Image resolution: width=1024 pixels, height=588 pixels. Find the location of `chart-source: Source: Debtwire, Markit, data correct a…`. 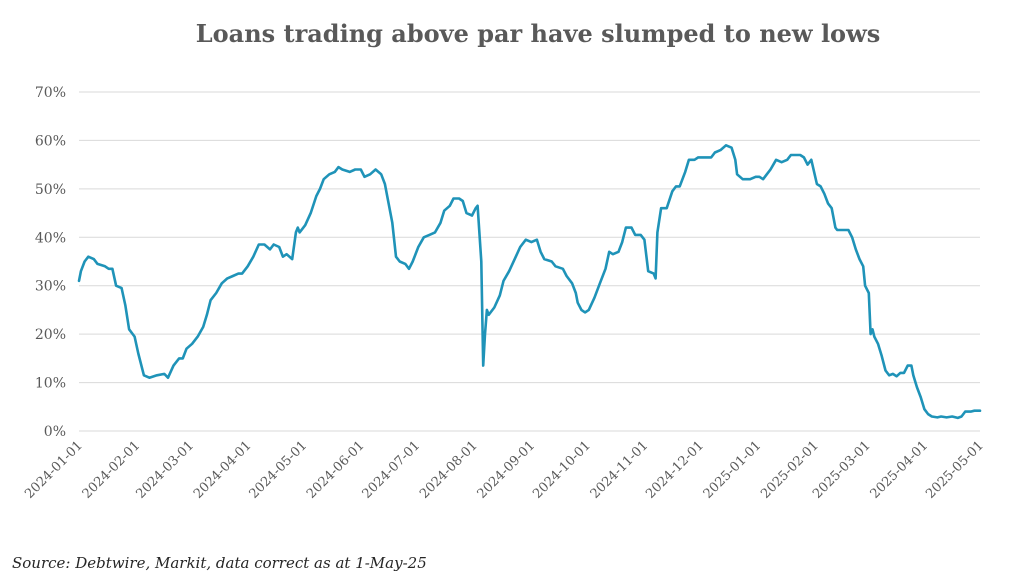

chart-source: Source: Debtwire, Markit, data correct a… is located at coordinates (219, 563).